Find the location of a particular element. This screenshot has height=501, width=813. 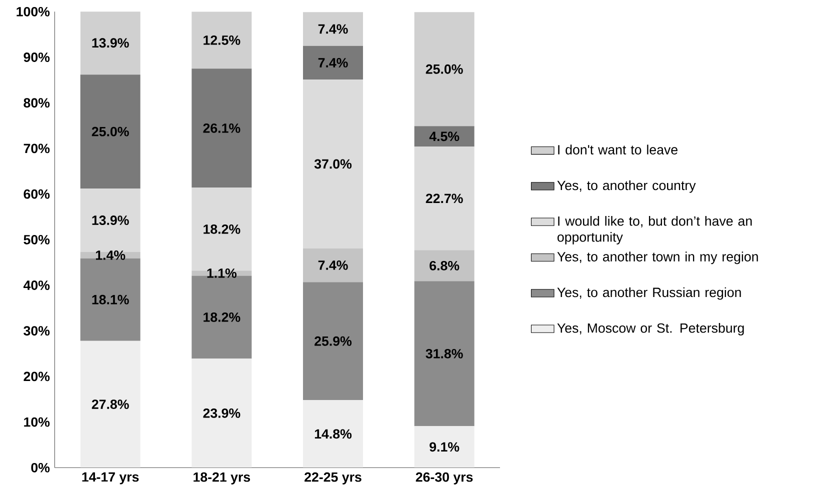

data-label: 26.1% is located at coordinates (221, 128).